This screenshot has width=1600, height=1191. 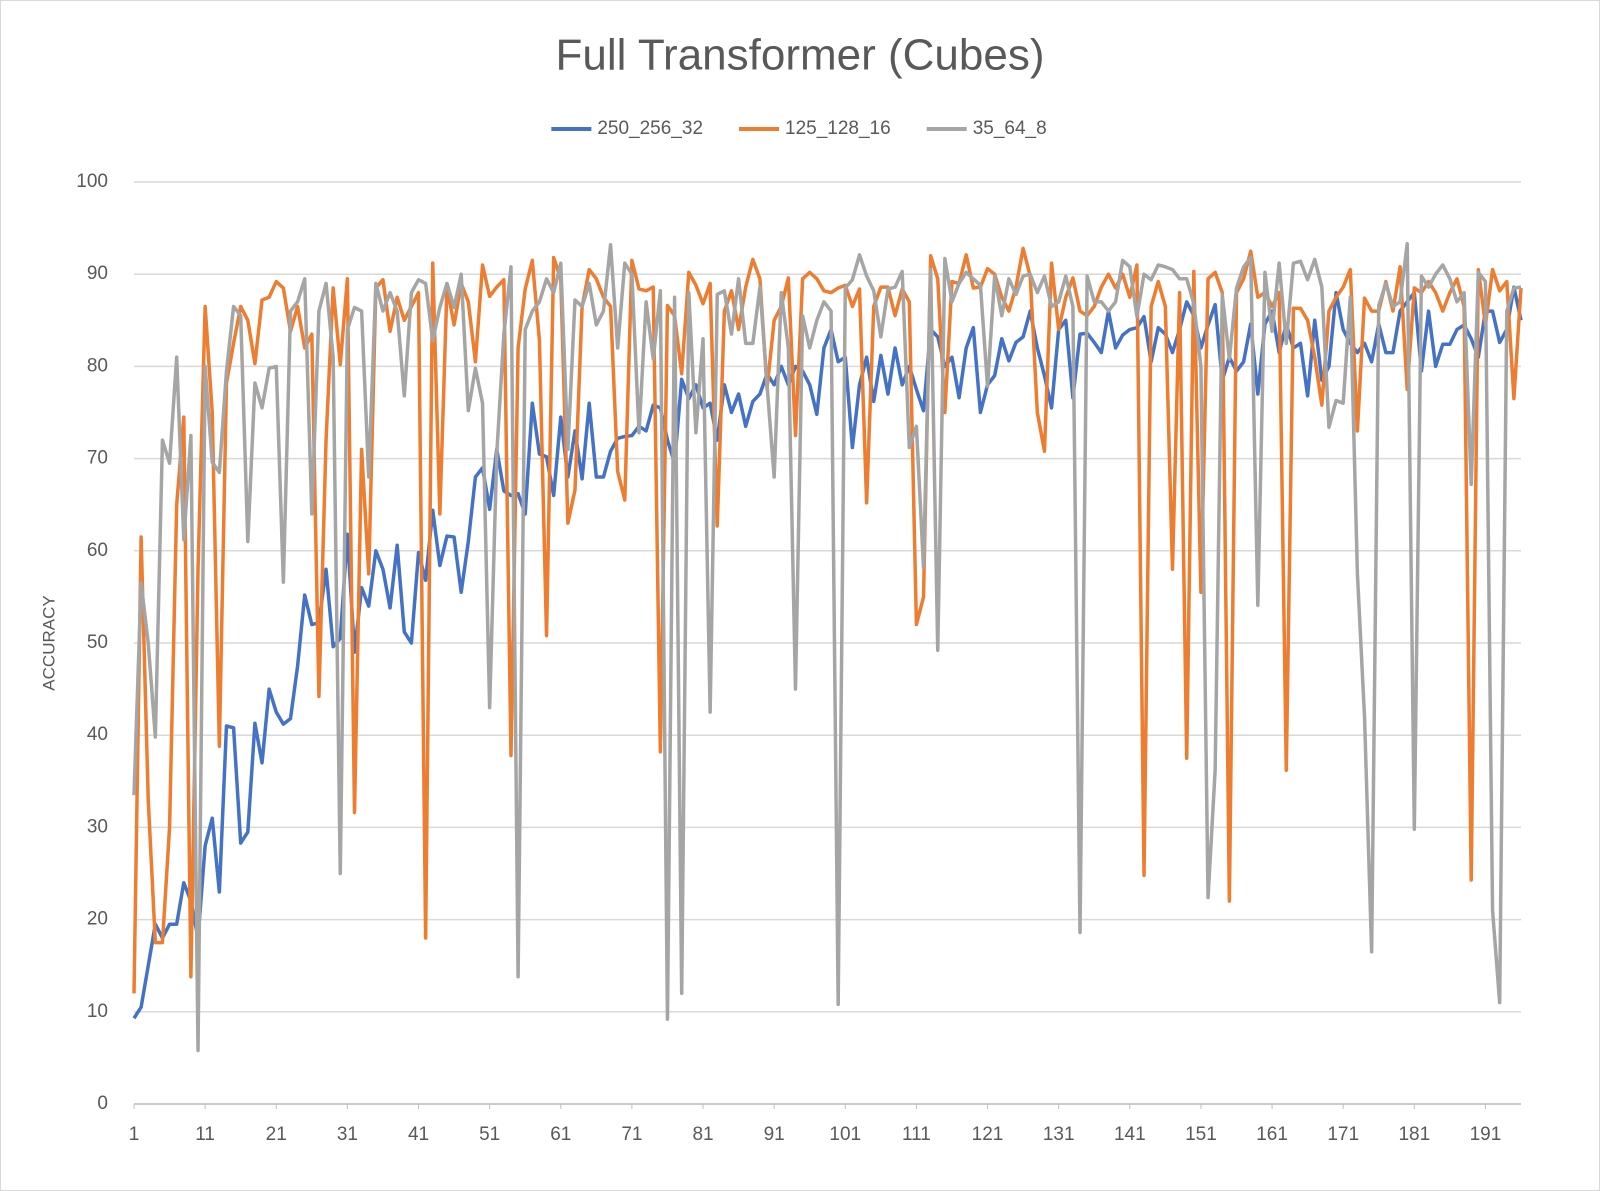 What do you see at coordinates (97, 458) in the screenshot?
I see `y-tick-label: 70` at bounding box center [97, 458].